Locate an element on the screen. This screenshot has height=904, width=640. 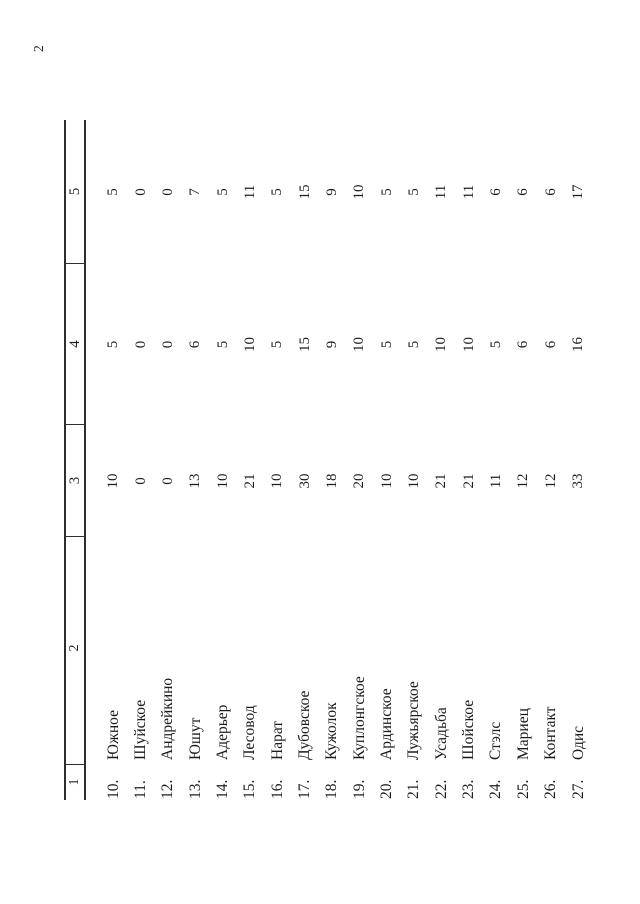
place-name-cell: Нарат is located at coordinates (277, 740).